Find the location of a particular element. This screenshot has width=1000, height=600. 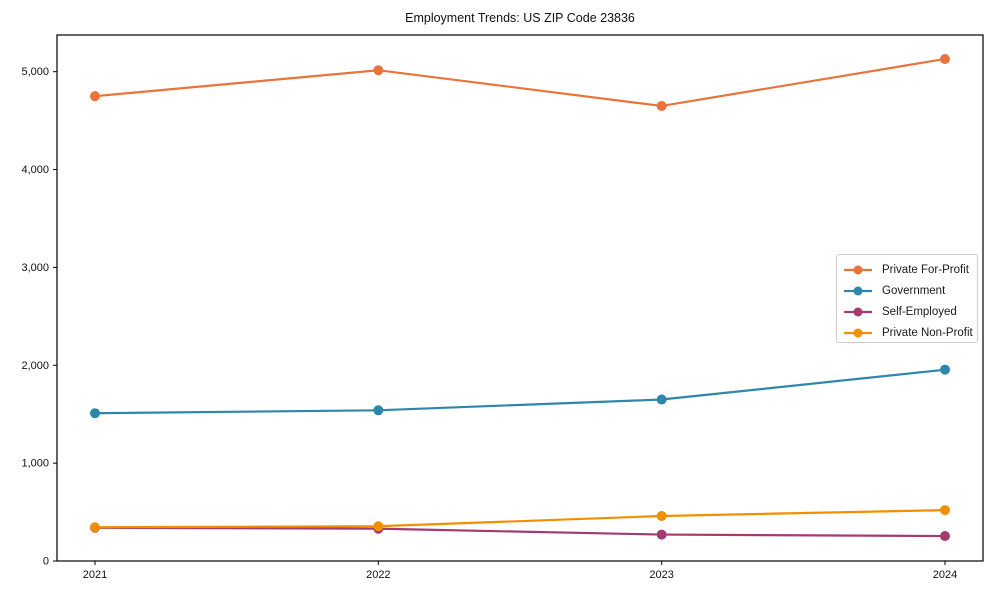

legend-entry-private-for-profit: Private For-Profit is located at coordinates (910, 269).